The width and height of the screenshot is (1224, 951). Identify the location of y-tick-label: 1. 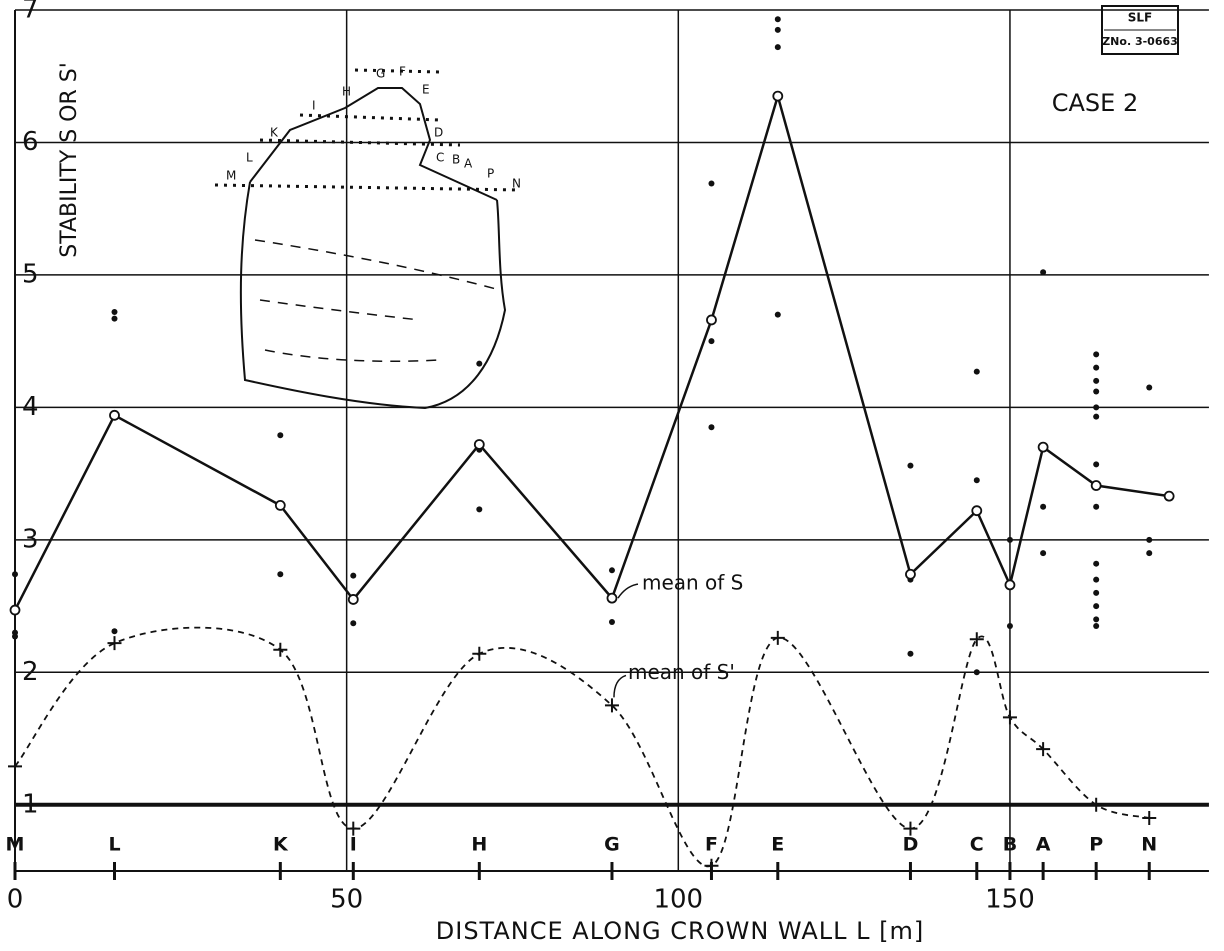
(30, 804).